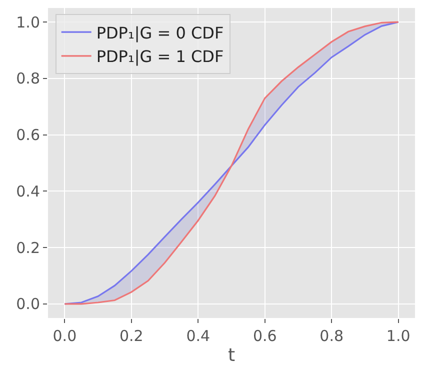 This screenshot has height=370, width=423. Describe the element at coordinates (28, 135) in the screenshot. I see `y-tick-label: 0.6` at that location.